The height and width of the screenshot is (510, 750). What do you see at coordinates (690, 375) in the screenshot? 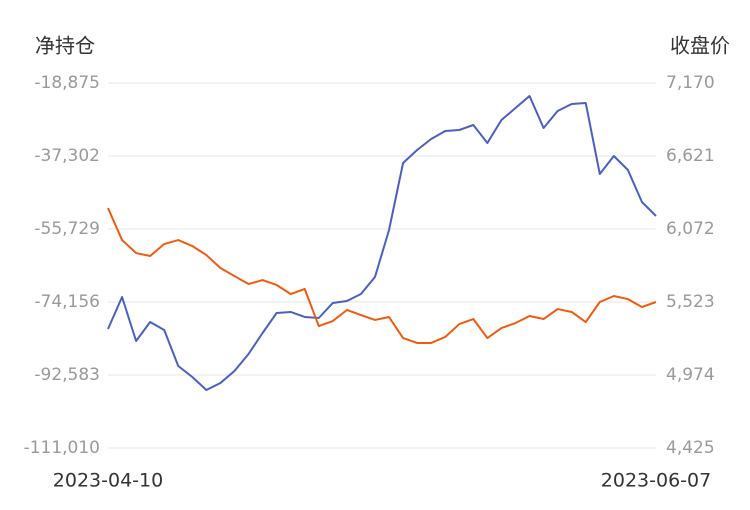
I see `y2-tick-label: 4,974` at bounding box center [690, 375].